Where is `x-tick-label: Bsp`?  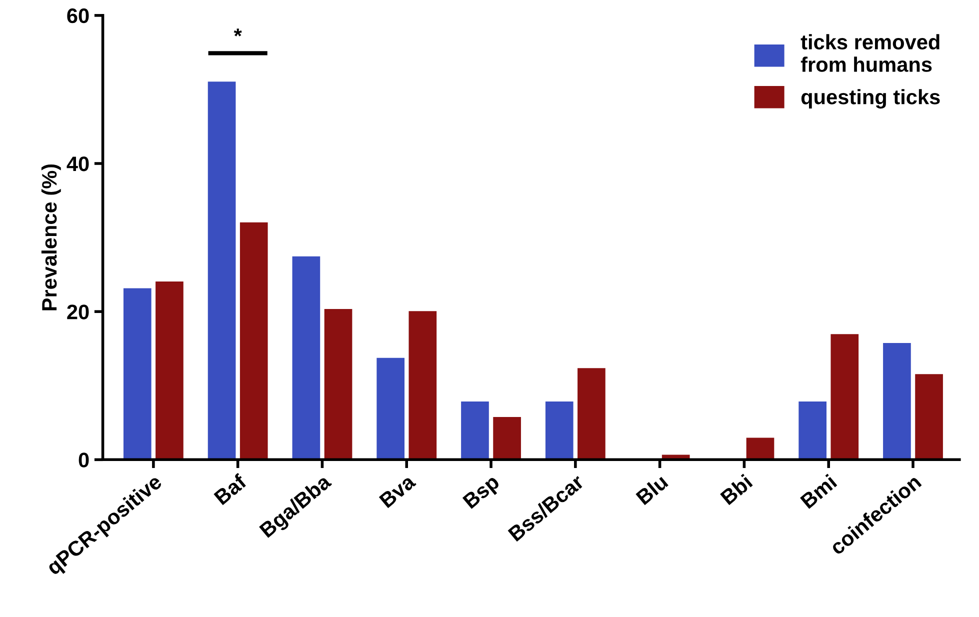
x-tick-label: Bsp is located at coordinates (482, 493).